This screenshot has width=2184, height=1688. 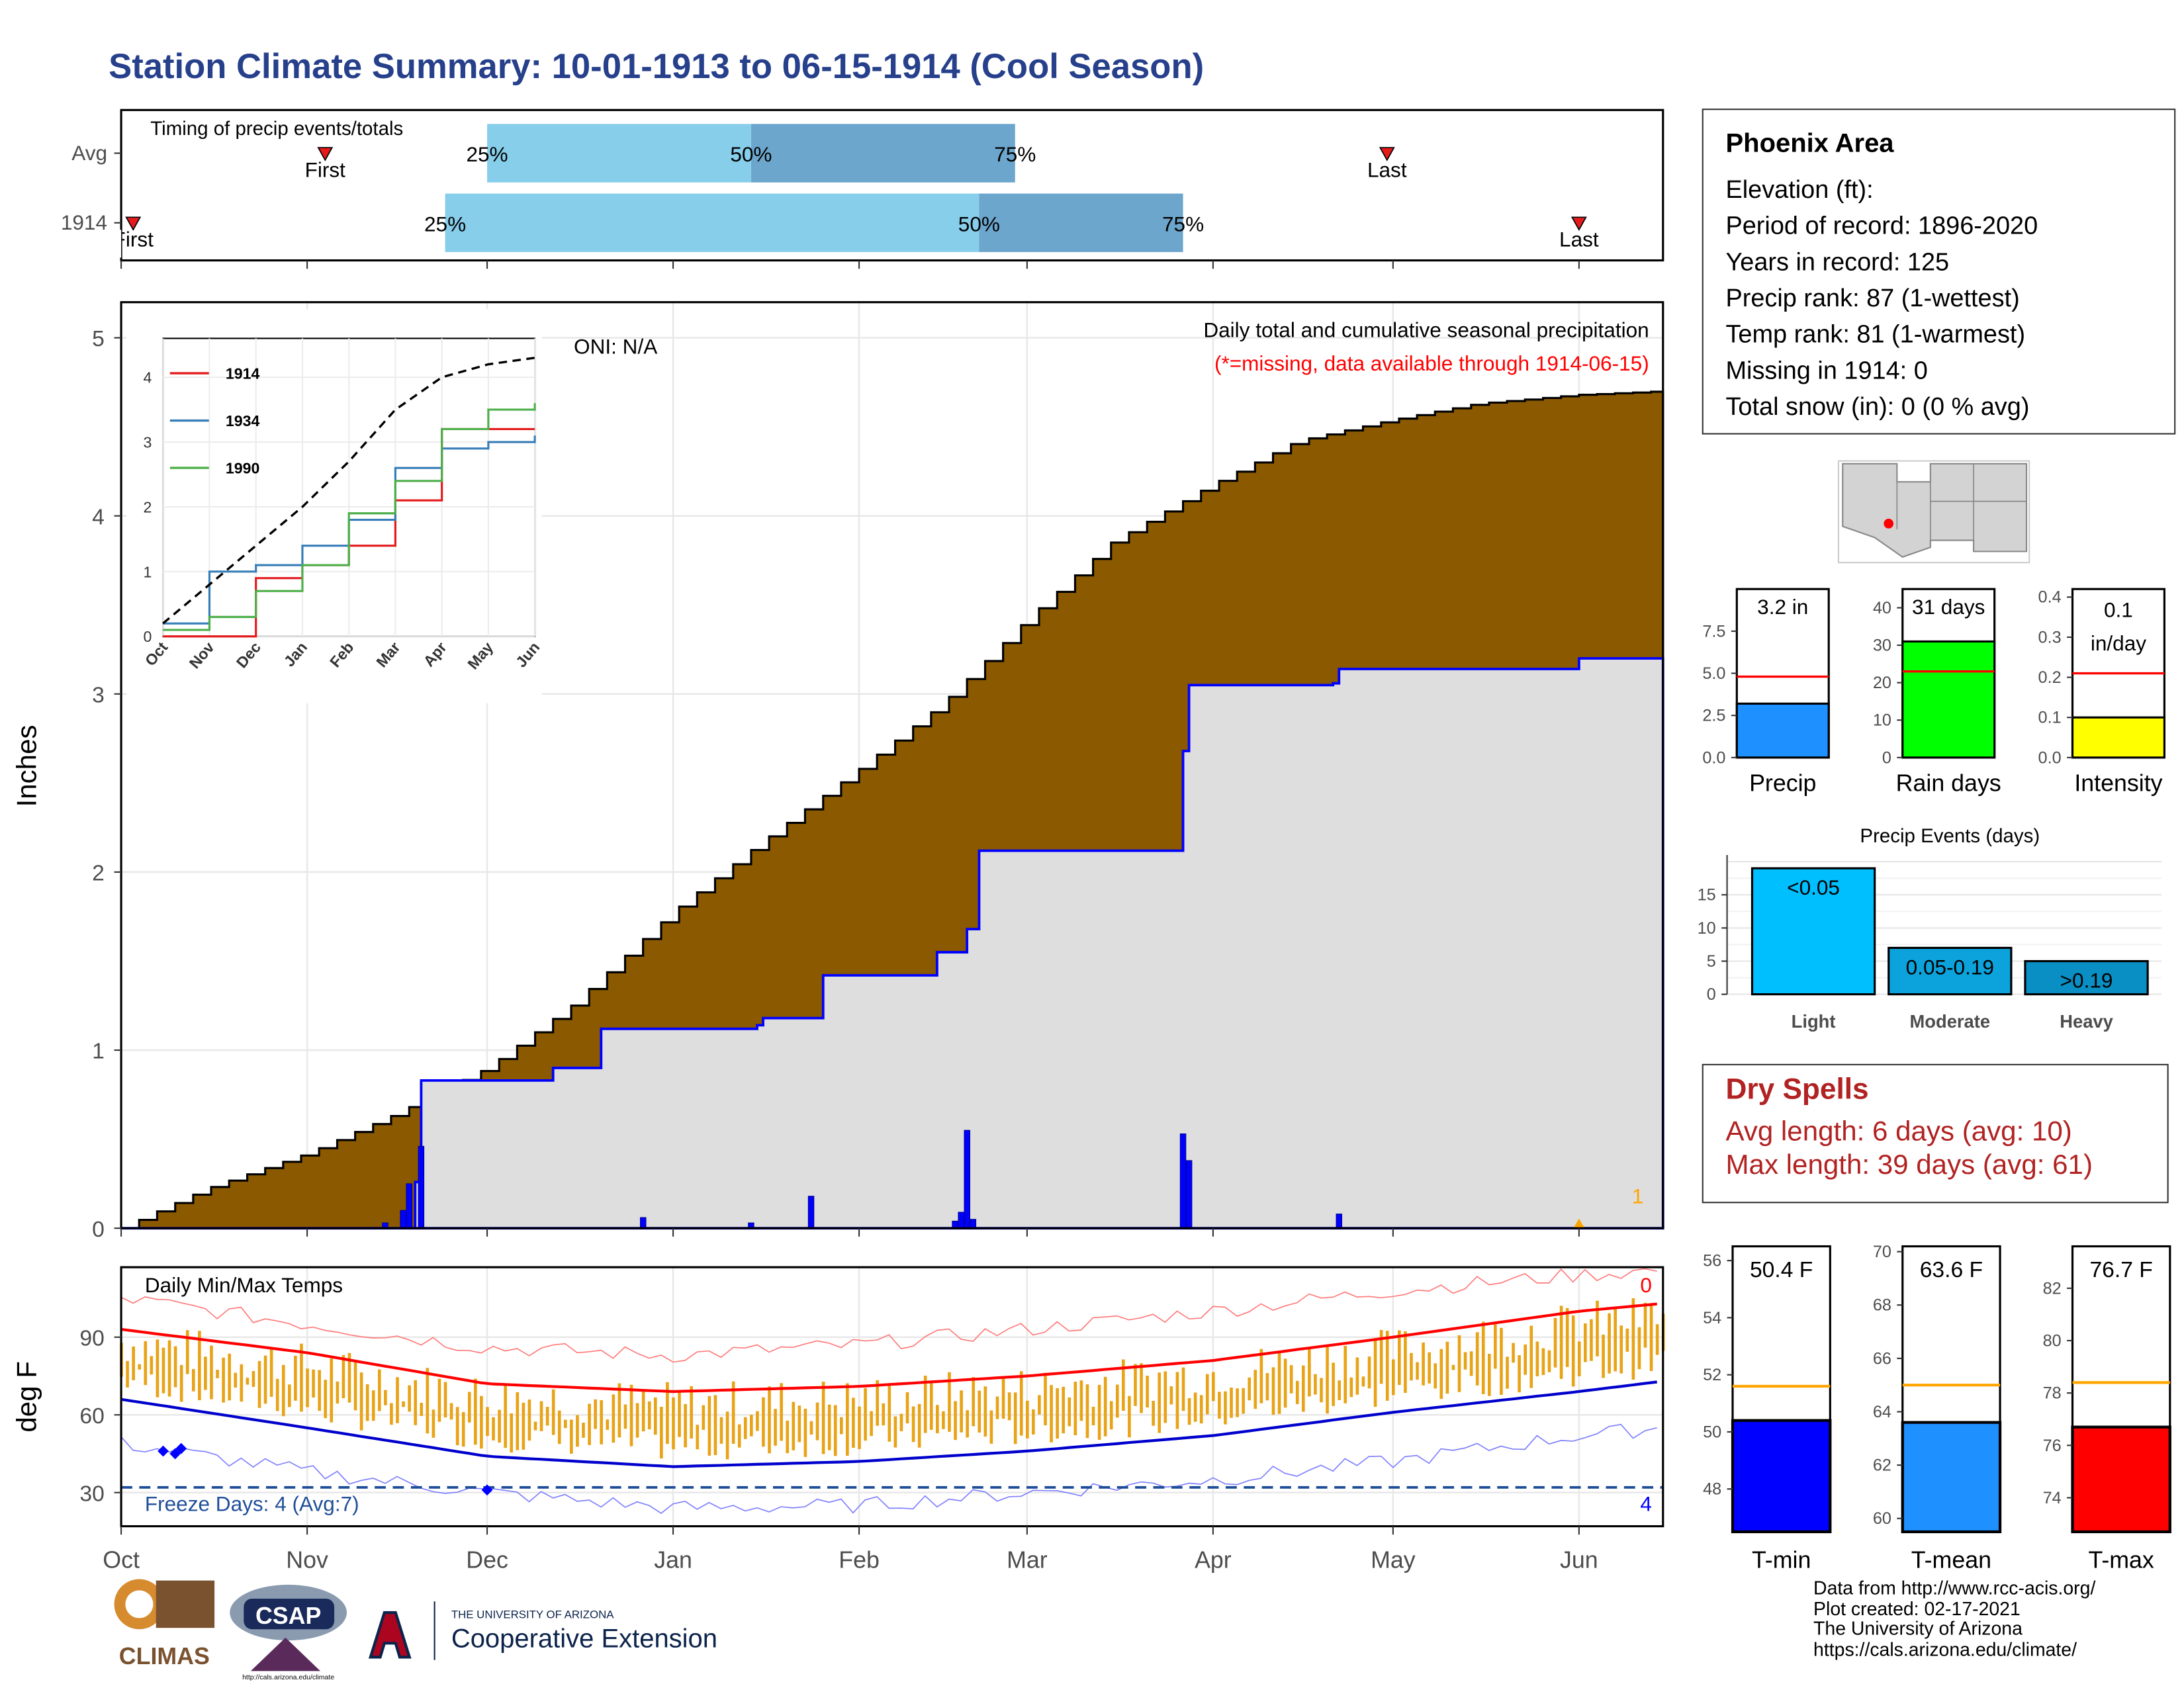 What do you see at coordinates (1945, 1649) in the screenshot?
I see `credit-line: https://cals.arizona.edu/climate/` at bounding box center [1945, 1649].